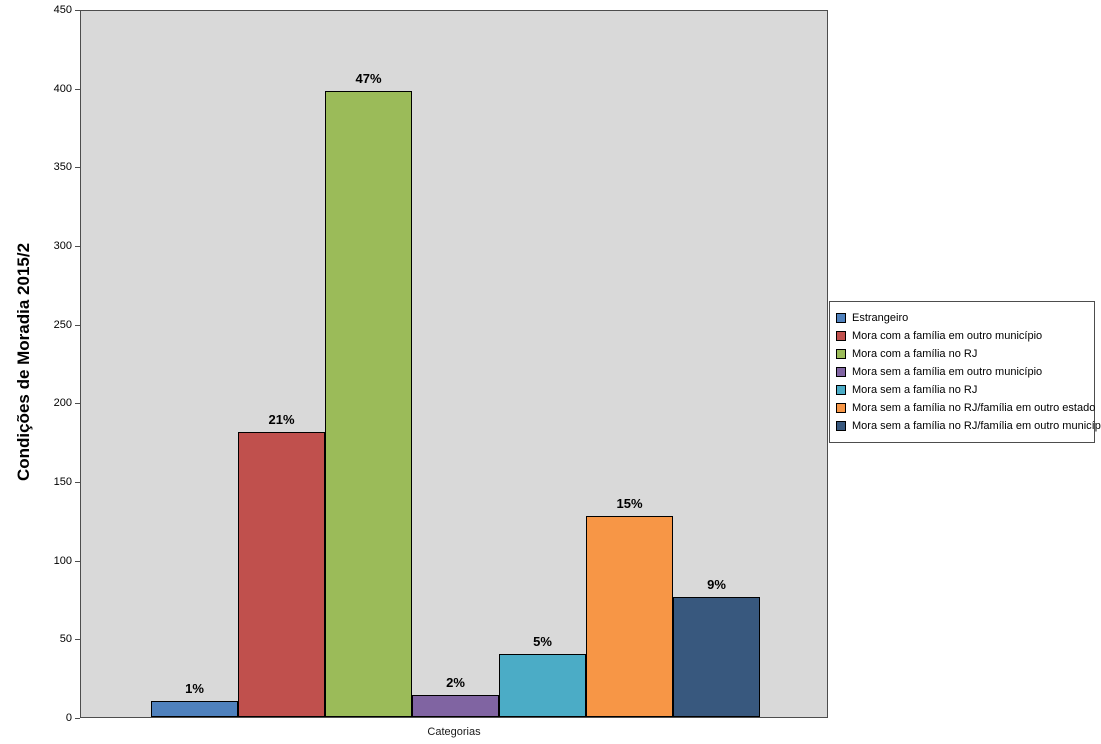 This screenshot has width=1101, height=744. What do you see at coordinates (62, 403) in the screenshot?
I see `y-tick-label: 200` at bounding box center [62, 403].